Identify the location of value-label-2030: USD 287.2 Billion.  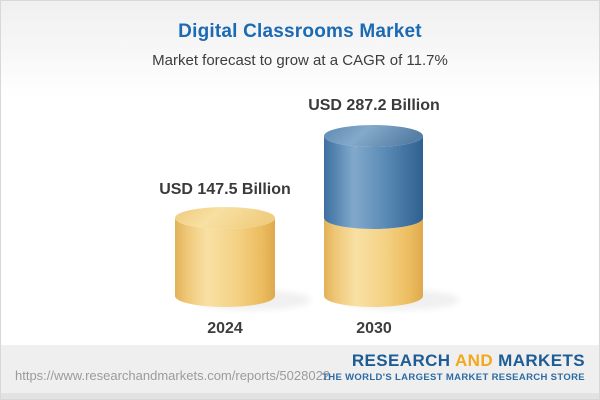
(374, 105).